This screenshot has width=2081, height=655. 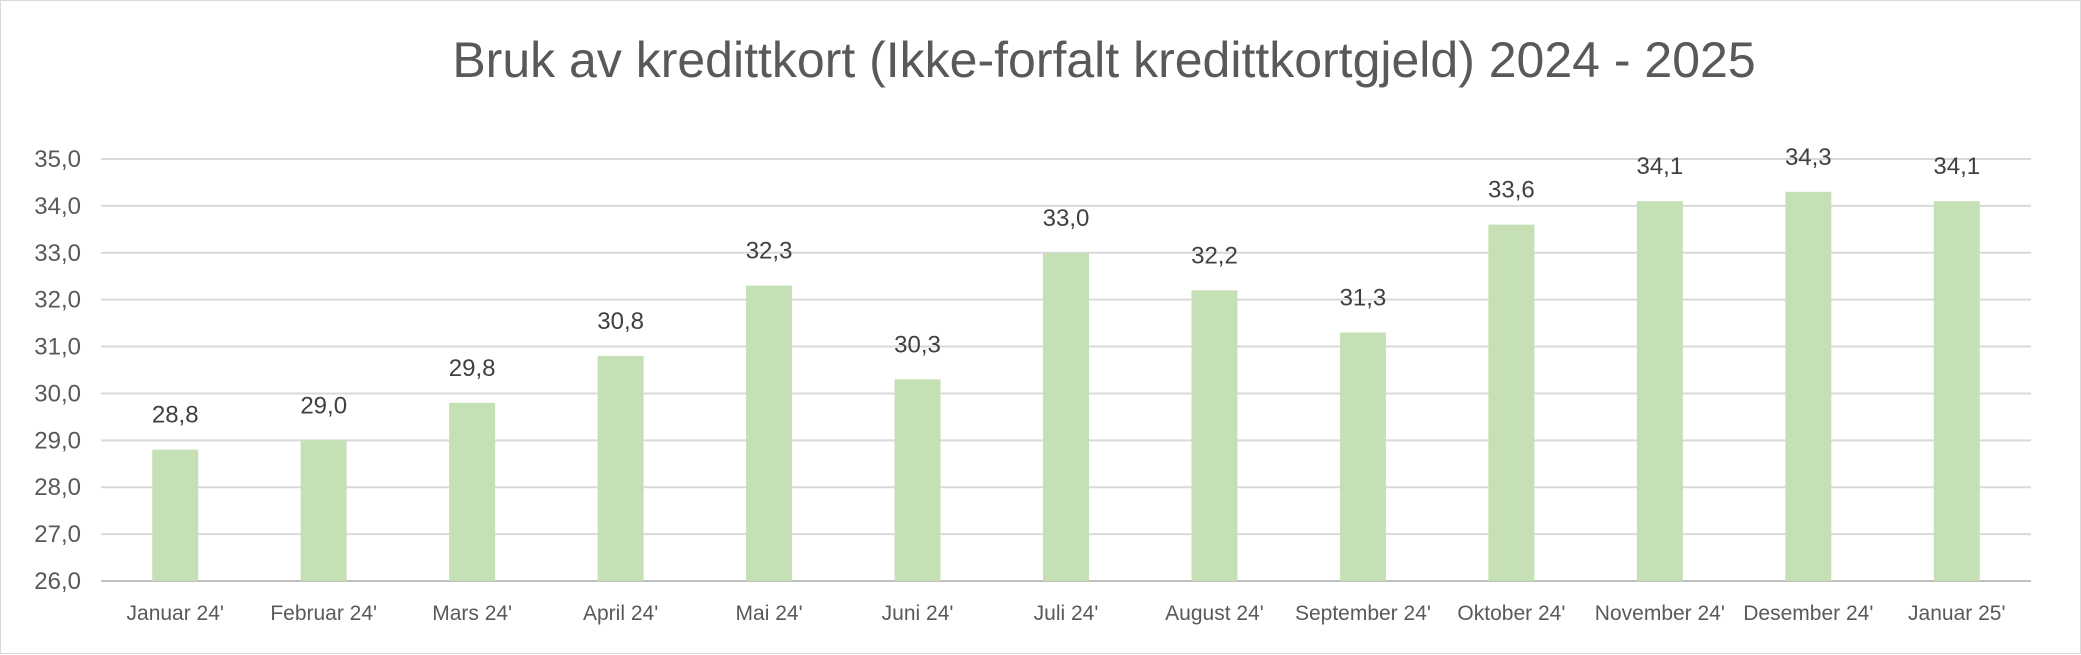 I want to click on x-tick-label: September 24', so click(x=1363, y=613).